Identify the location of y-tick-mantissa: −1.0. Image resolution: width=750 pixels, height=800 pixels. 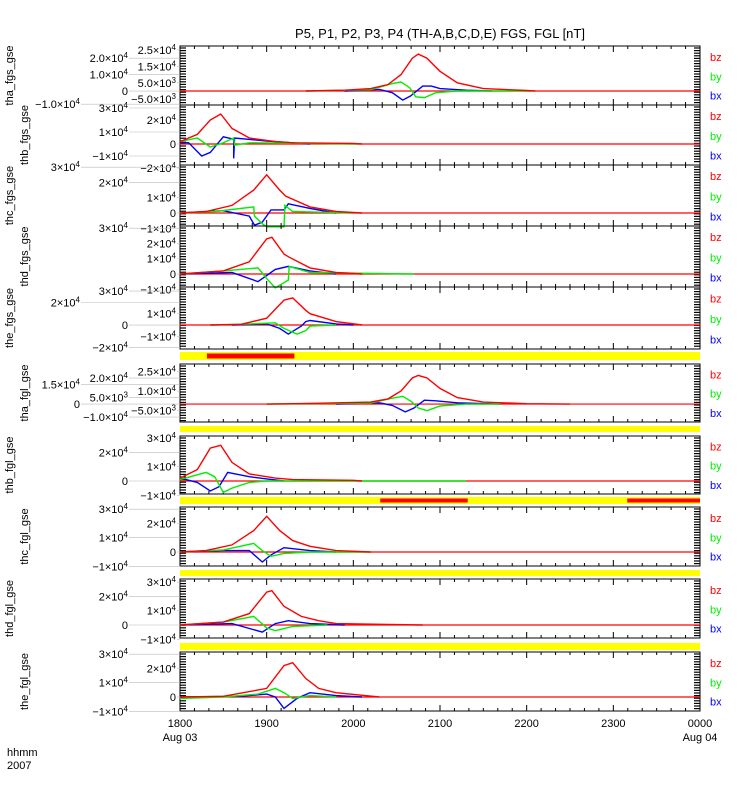
(46, 105).